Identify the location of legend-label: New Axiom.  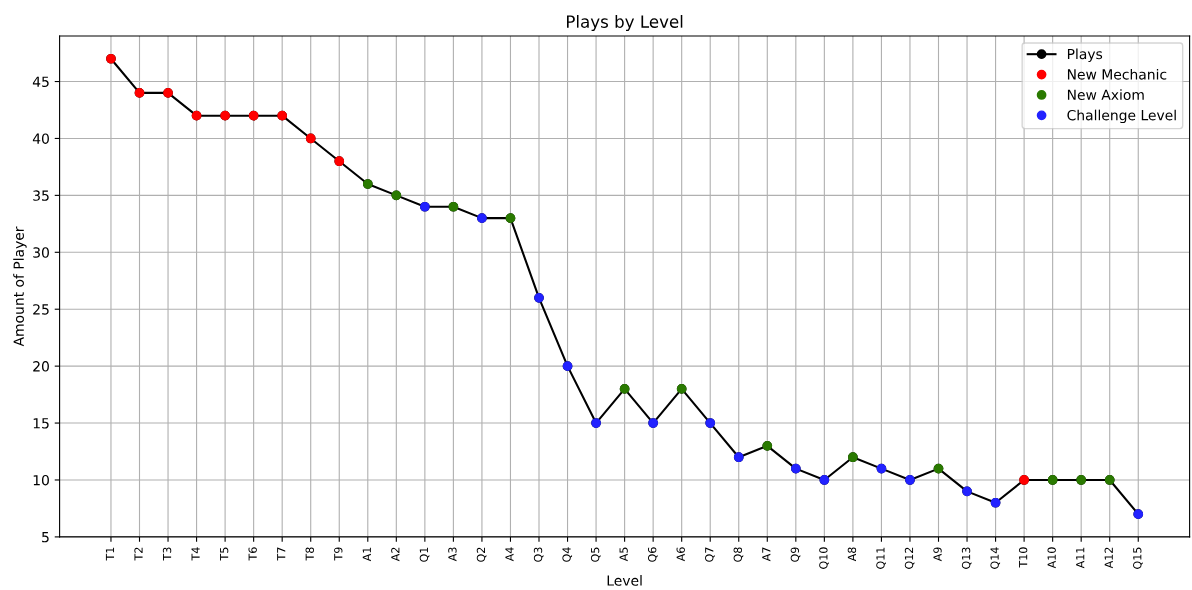
(1105, 95).